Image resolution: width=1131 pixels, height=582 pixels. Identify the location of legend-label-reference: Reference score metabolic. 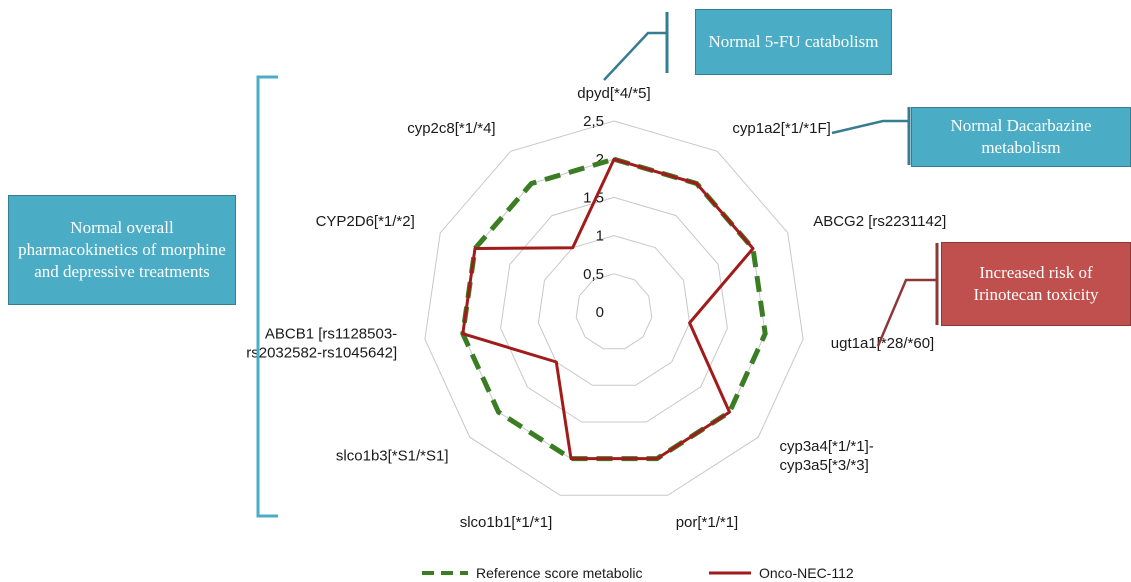
(559, 573).